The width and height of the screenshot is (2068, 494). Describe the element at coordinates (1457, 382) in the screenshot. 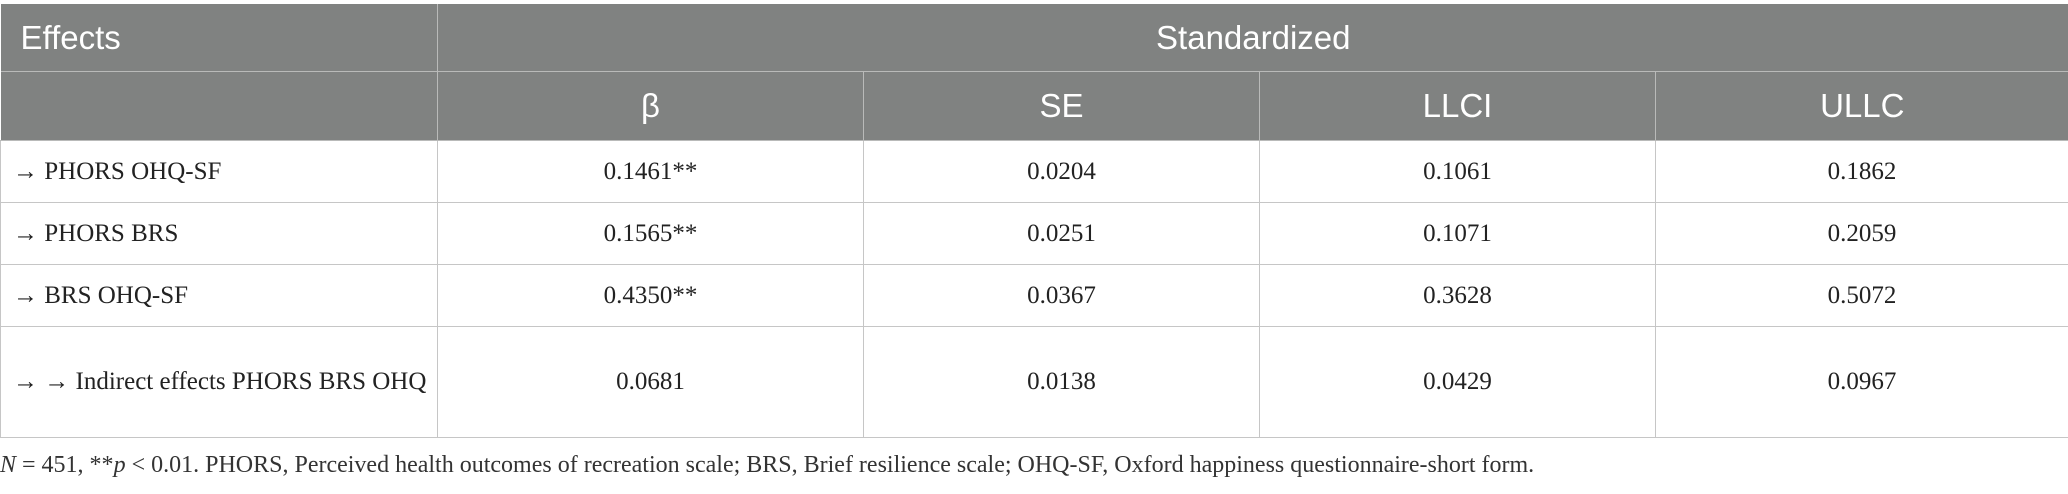

I see `llci-cell: 0.0429` at that location.